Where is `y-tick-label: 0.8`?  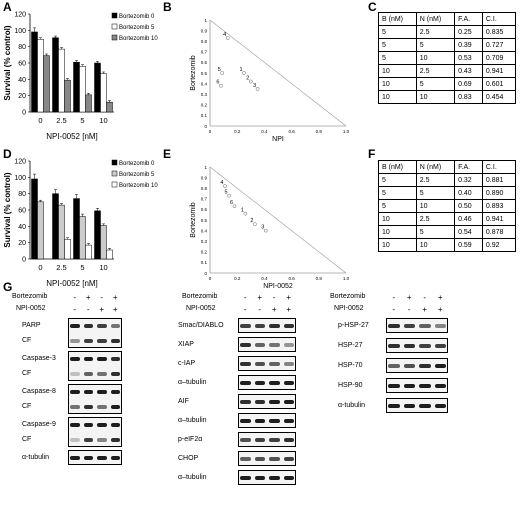 y-tick-label: 0.8 is located at coordinates (204, 188).